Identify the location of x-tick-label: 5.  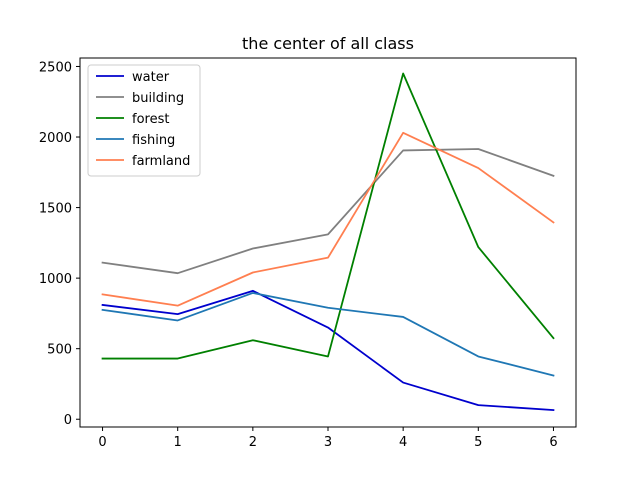
(478, 442).